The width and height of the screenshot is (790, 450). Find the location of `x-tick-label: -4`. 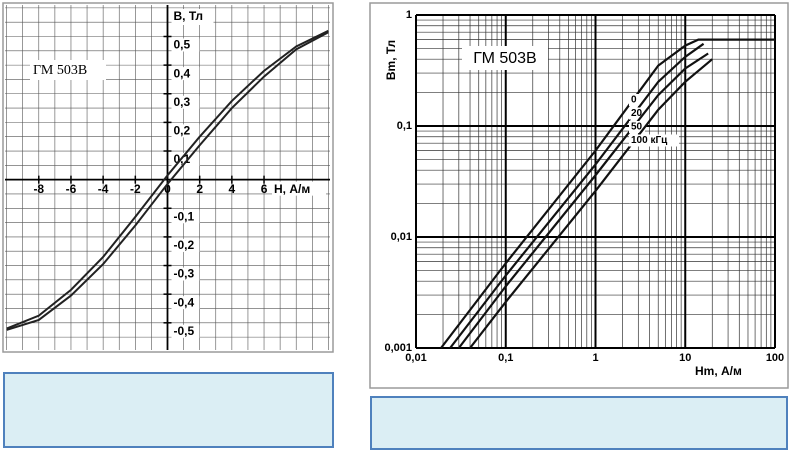

x-tick-label: -4 is located at coordinates (103, 189).